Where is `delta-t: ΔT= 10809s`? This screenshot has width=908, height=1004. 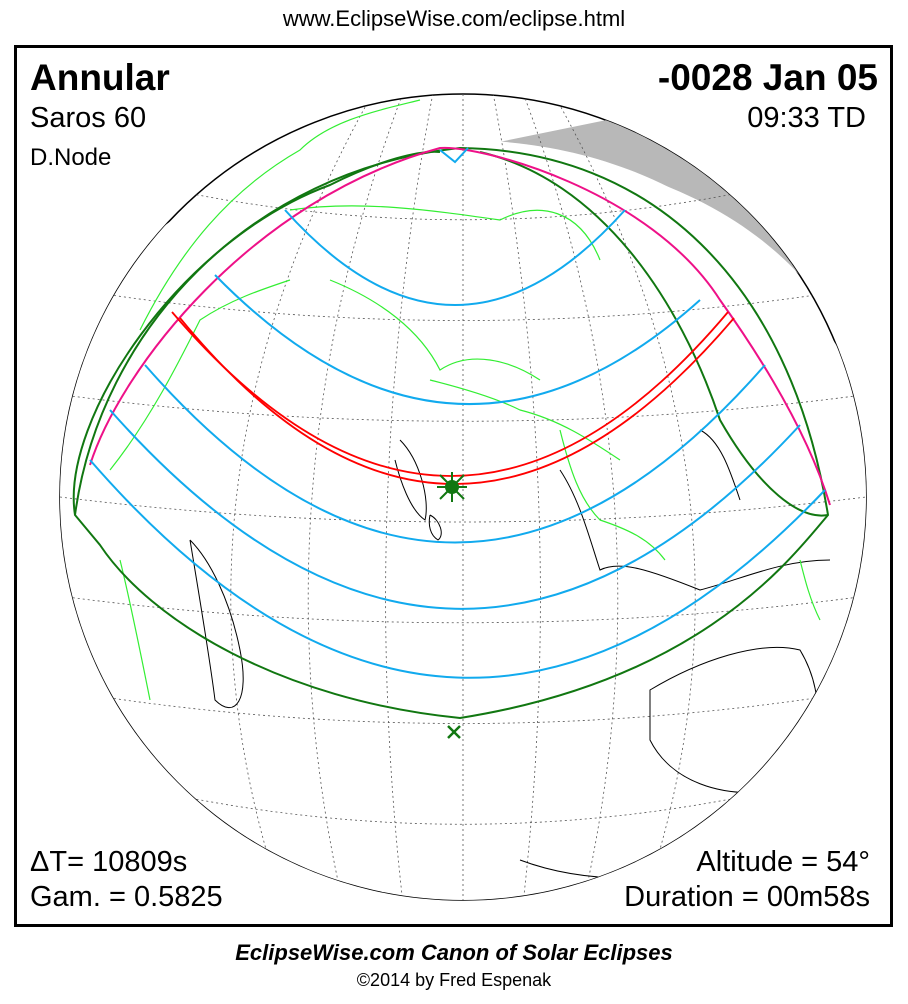
delta-t: ΔT= 10809s is located at coordinates (109, 862).